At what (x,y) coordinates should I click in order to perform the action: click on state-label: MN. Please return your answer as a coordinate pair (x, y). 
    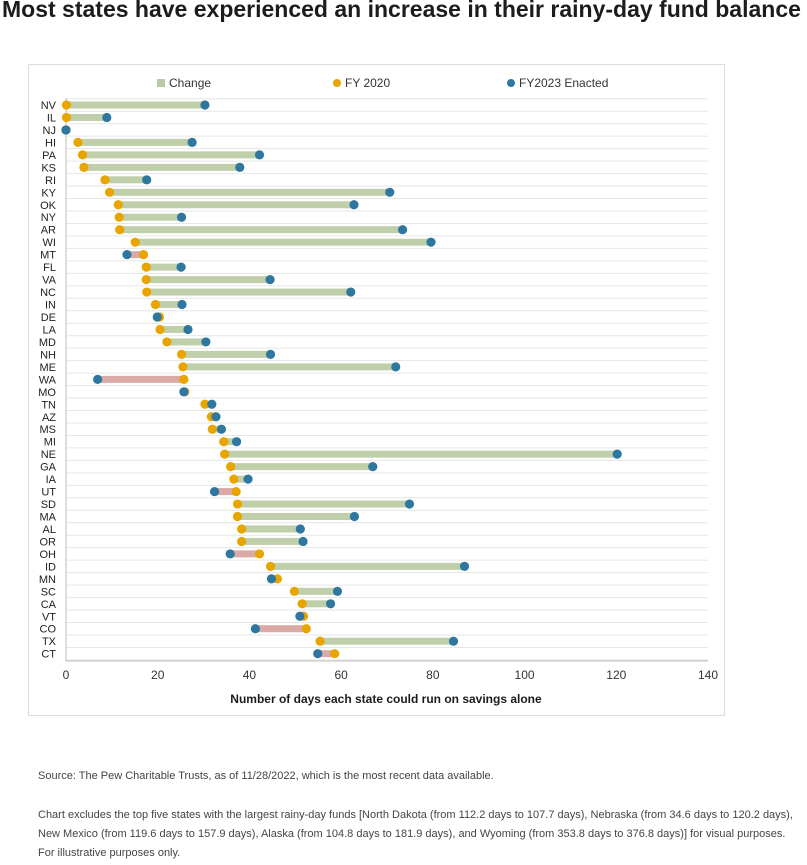
    Looking at the image, I should click on (47, 580).